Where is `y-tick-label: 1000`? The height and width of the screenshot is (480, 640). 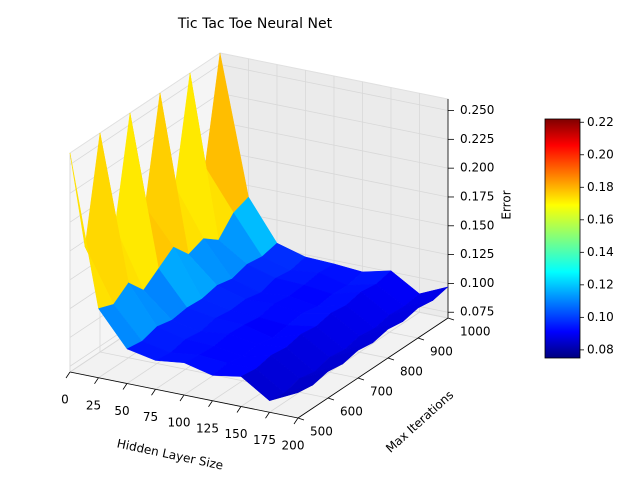 y-tick-label: 1000 is located at coordinates (475, 332).